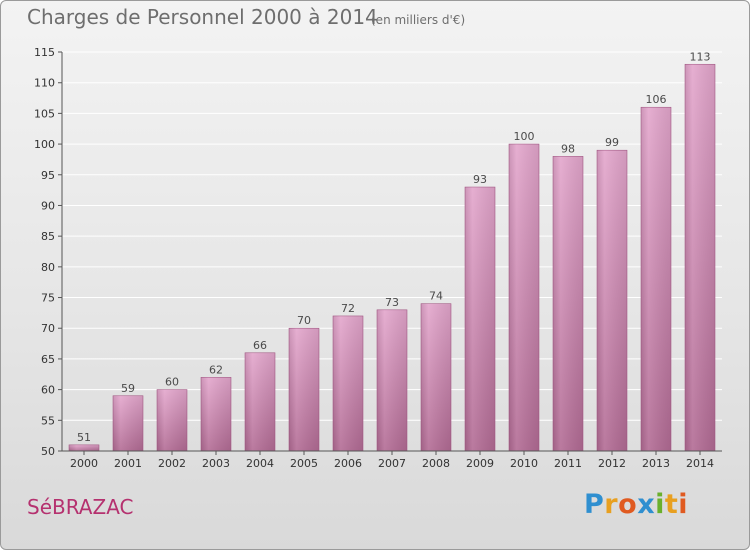 The width and height of the screenshot is (750, 550). What do you see at coordinates (594, 504) in the screenshot?
I see `logo-letter: P` at bounding box center [594, 504].